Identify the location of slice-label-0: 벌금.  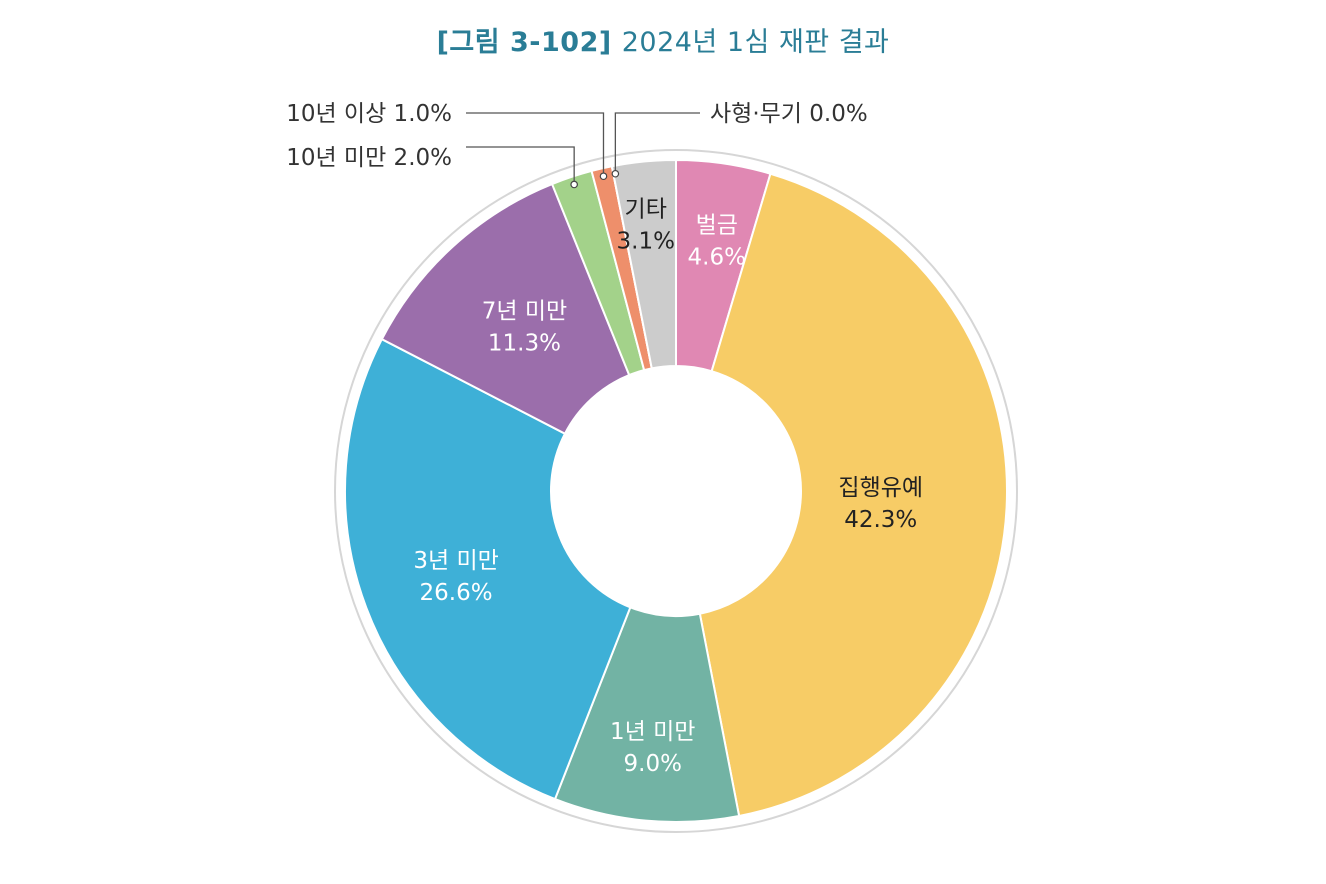
(717, 226).